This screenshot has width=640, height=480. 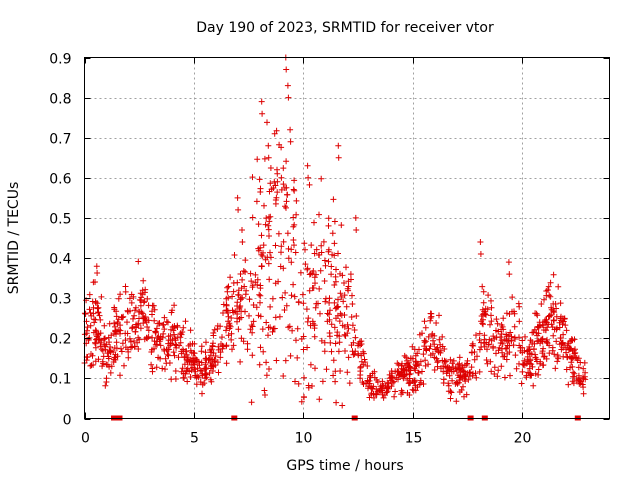 What do you see at coordinates (194, 439) in the screenshot?
I see `x-tick-label: 5` at bounding box center [194, 439].